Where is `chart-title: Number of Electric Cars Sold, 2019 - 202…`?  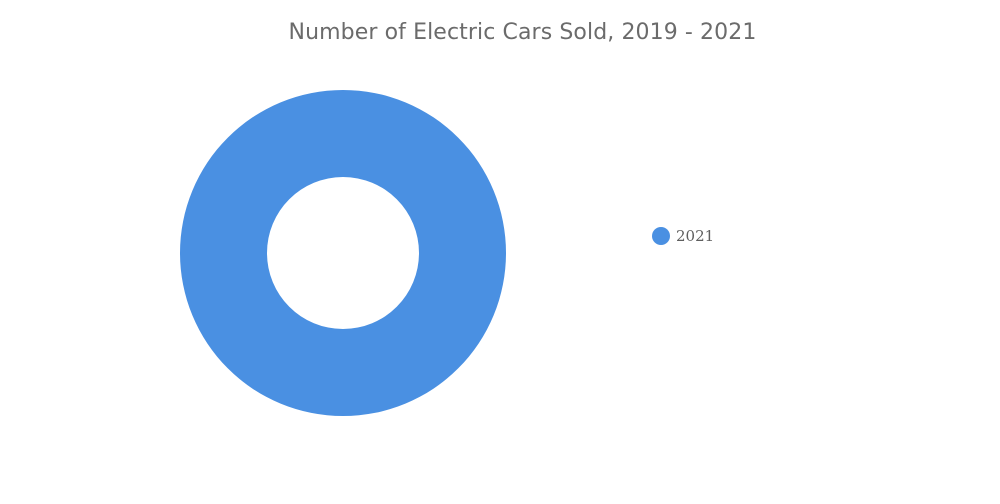
chart-title: Number of Electric Cars Sold, 2019 - 202… is located at coordinates (522, 32).